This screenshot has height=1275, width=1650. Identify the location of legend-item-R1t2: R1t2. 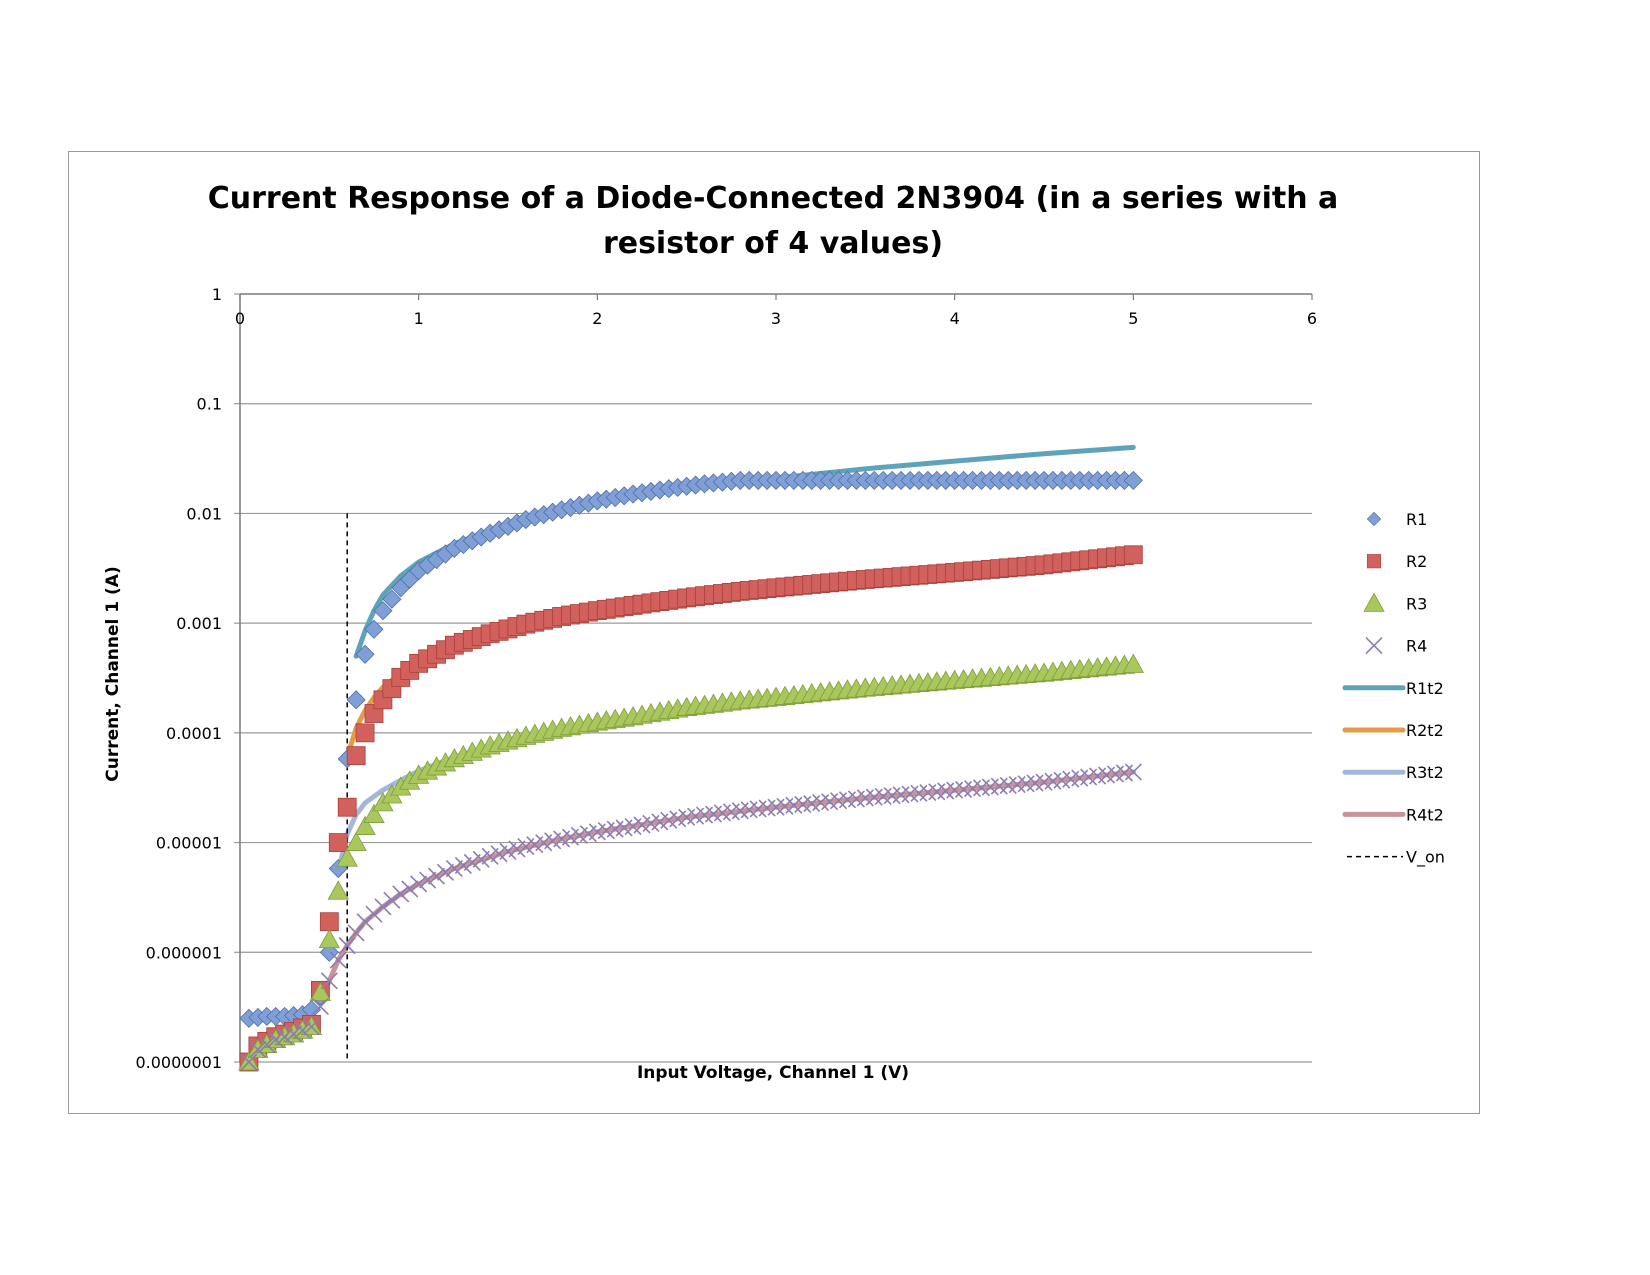
(1393, 688).